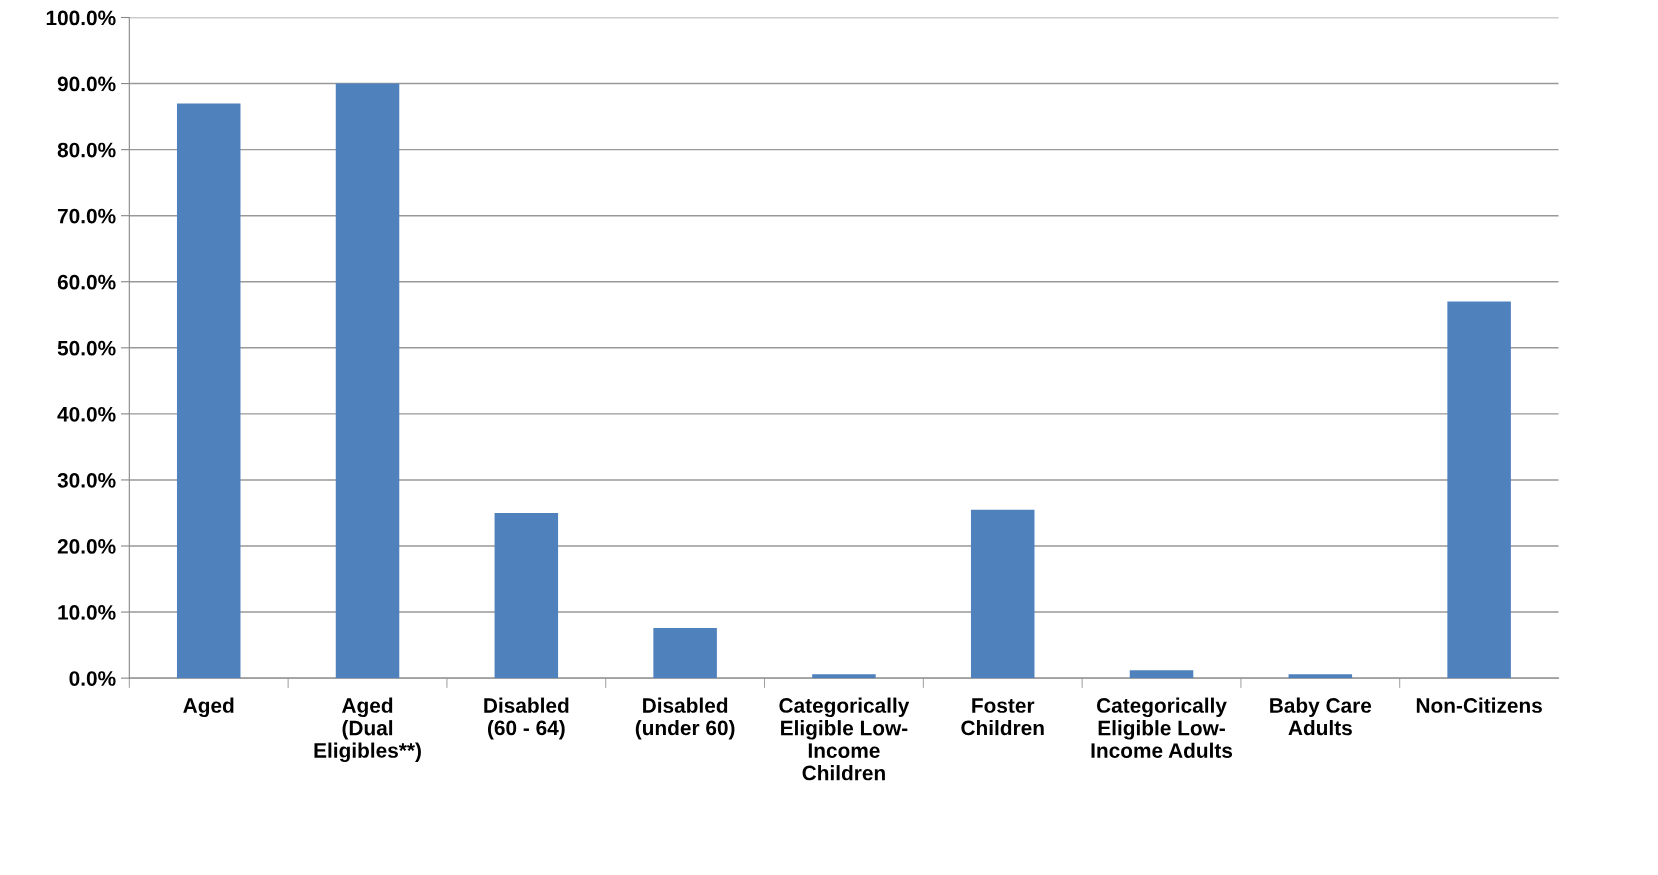 This screenshot has height=875, width=1658. What do you see at coordinates (81, 18) in the screenshot?
I see `y-tick-label: 100.0%` at bounding box center [81, 18].